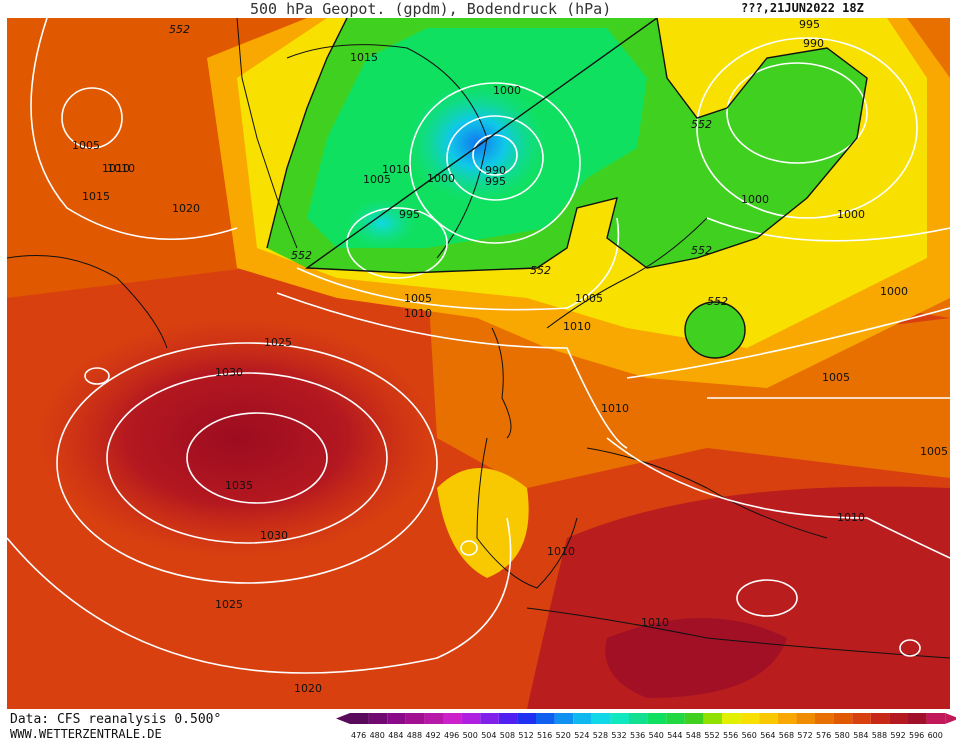  I want to click on north-africa-coast, so click(738, 633).